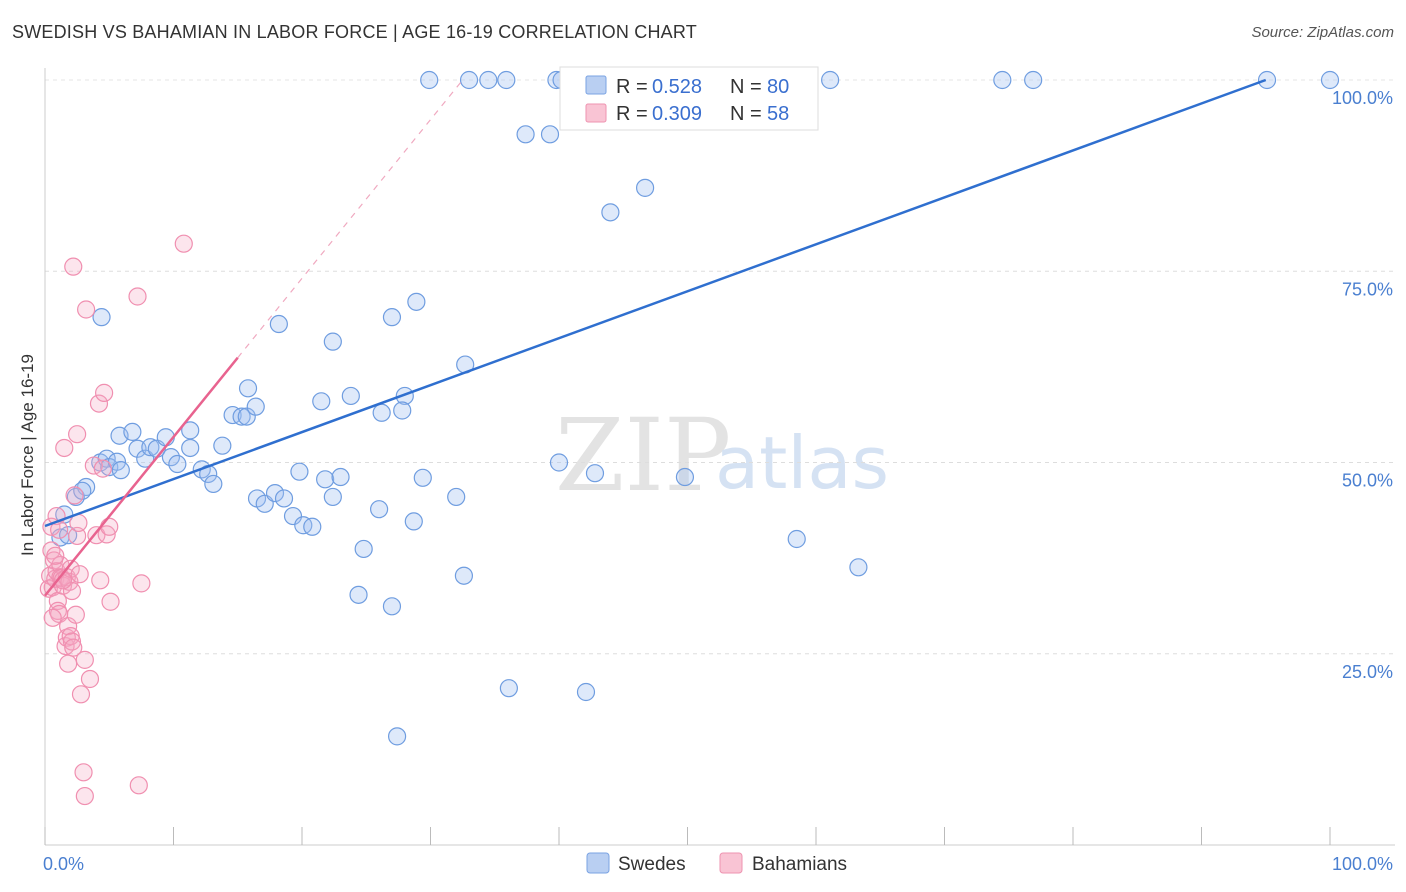 Image resolution: width=1406 pixels, height=892 pixels. What do you see at coordinates (746, 87) in the screenshot?
I see `legend-n-label-swedes: N =` at bounding box center [746, 87].